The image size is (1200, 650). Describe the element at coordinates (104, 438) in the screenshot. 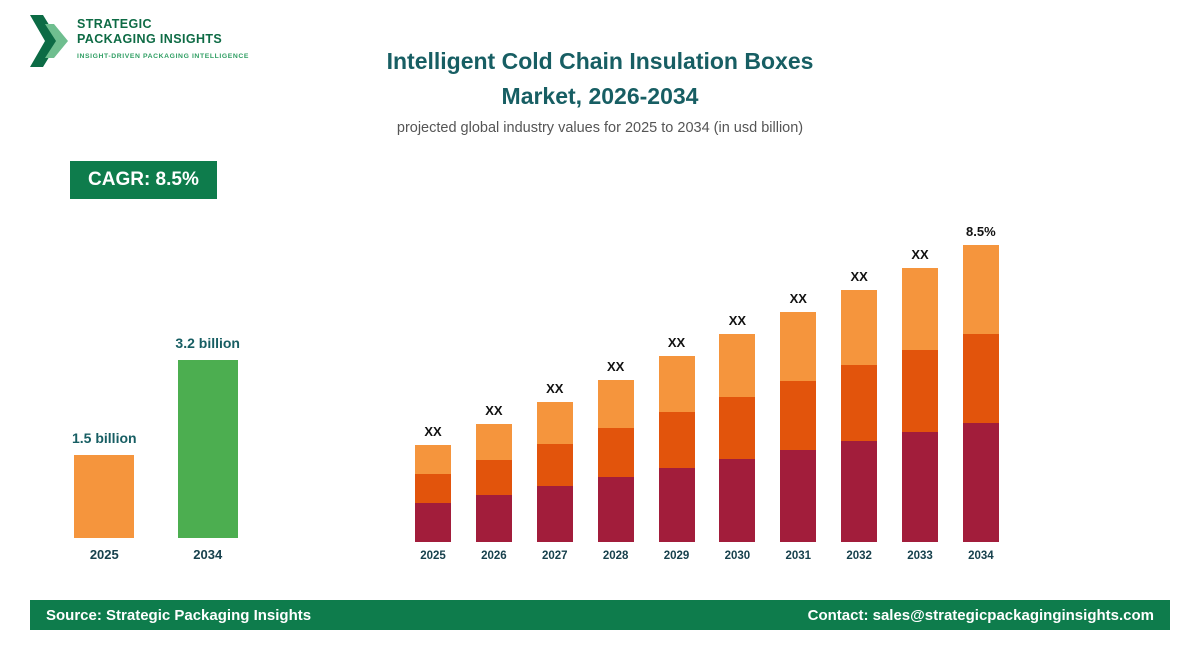

I see `mini-bar-value-label: 1.5 billion` at that location.